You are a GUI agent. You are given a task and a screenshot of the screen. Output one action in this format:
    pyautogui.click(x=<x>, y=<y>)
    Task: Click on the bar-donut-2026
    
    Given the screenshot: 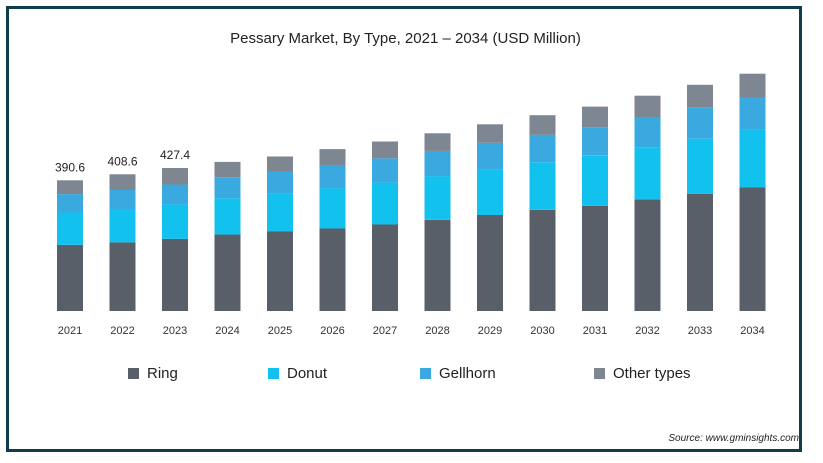 What is the action you would take?
    pyautogui.click(x=332, y=208)
    